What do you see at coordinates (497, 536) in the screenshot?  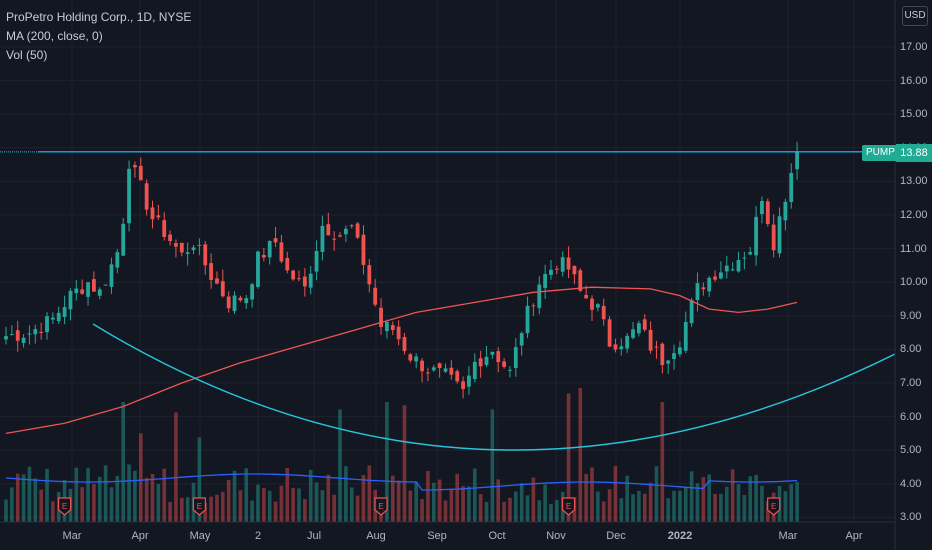 I see `time-tick-label: Oct` at bounding box center [497, 536].